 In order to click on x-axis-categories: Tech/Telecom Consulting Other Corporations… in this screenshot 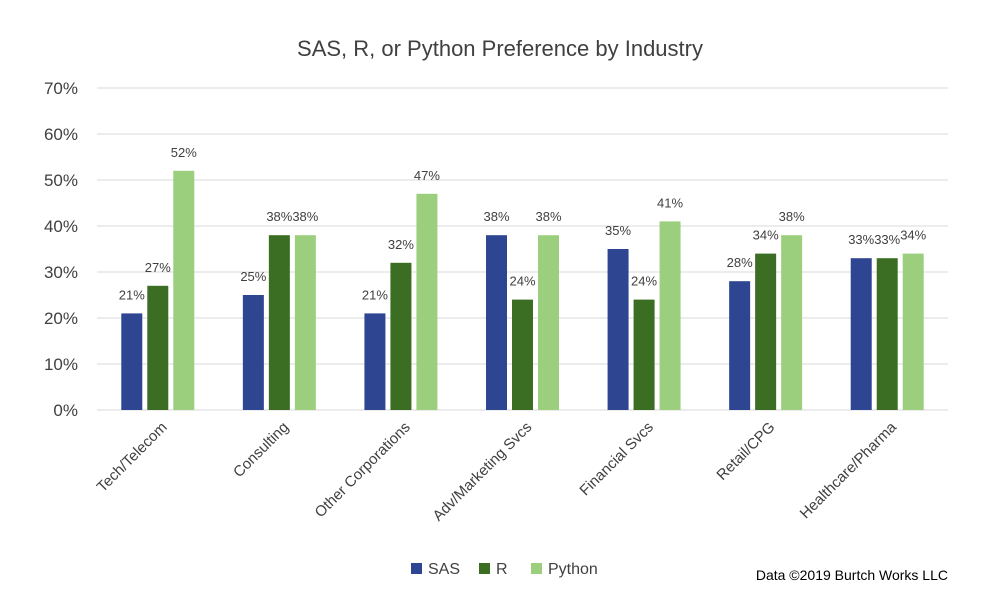, I will do `click(497, 471)`.